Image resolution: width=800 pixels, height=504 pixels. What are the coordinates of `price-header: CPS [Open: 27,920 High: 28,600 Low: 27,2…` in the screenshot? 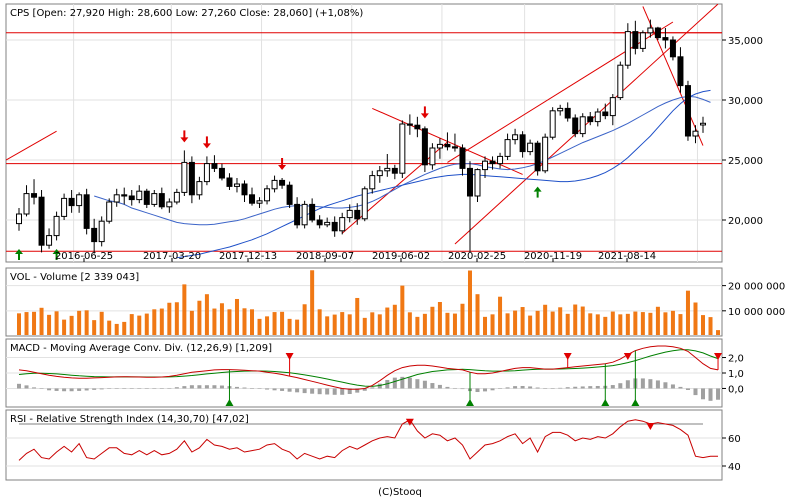 It's located at (186, 13).